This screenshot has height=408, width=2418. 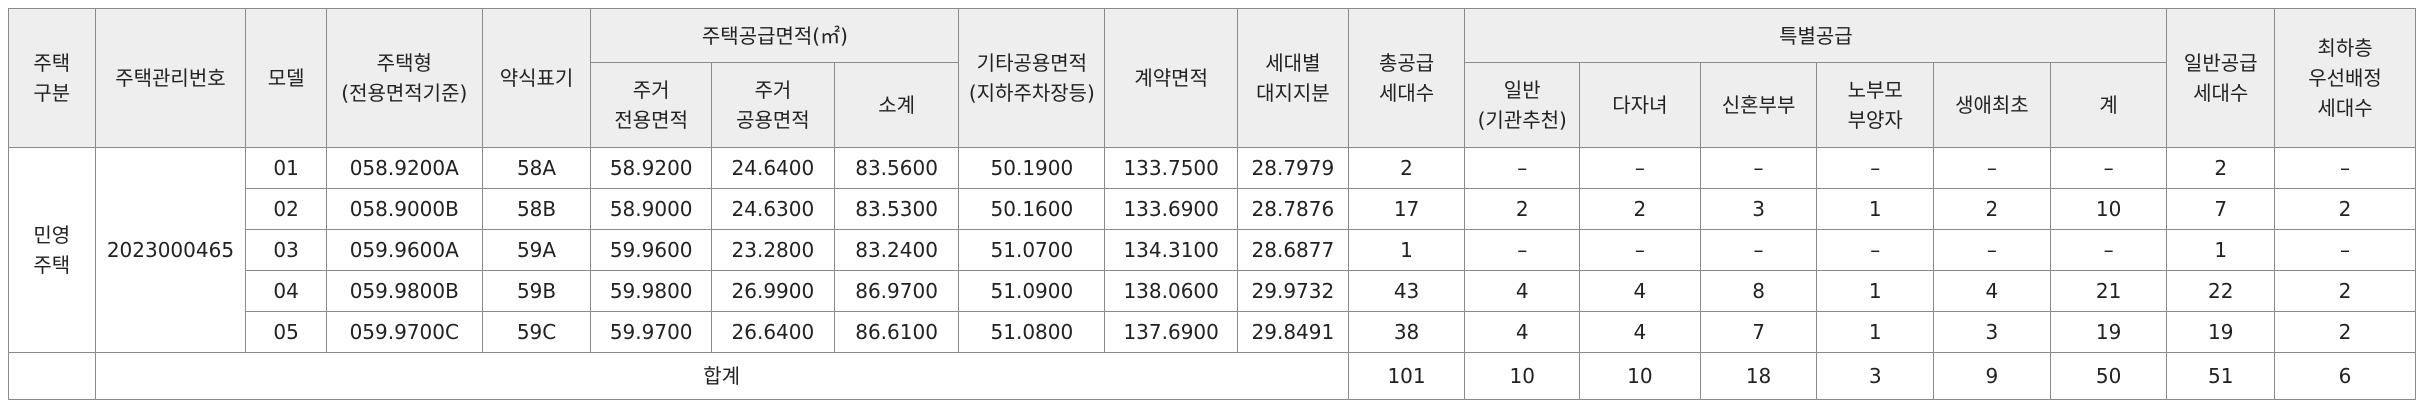 I want to click on total-units-cell: 1, so click(x=1406, y=250).